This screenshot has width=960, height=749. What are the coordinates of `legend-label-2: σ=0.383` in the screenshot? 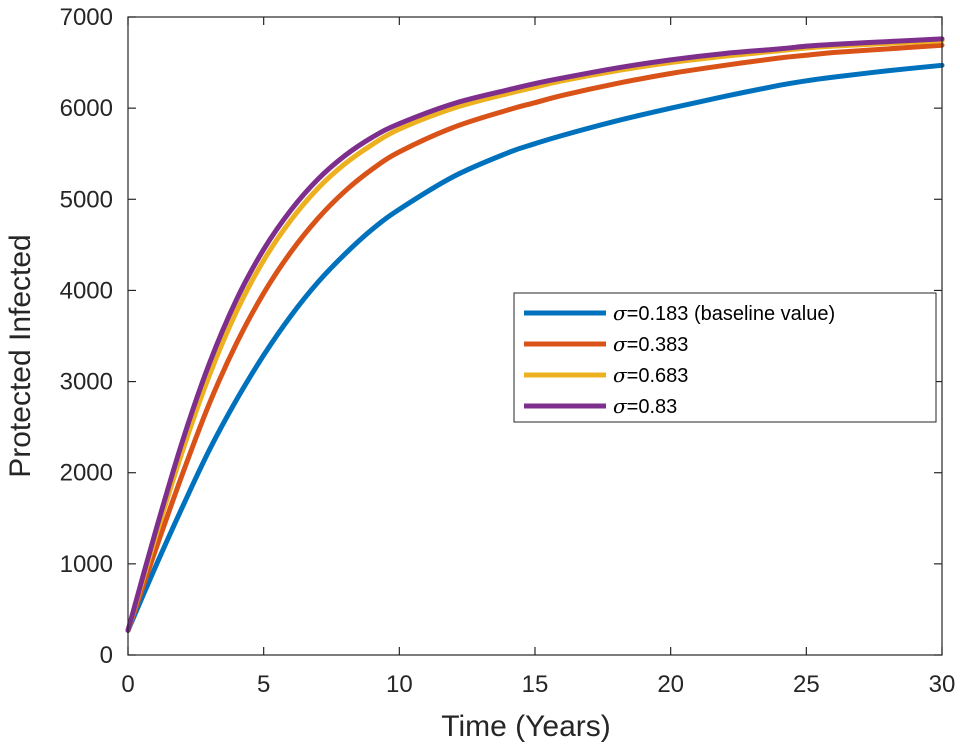 It's located at (650, 344).